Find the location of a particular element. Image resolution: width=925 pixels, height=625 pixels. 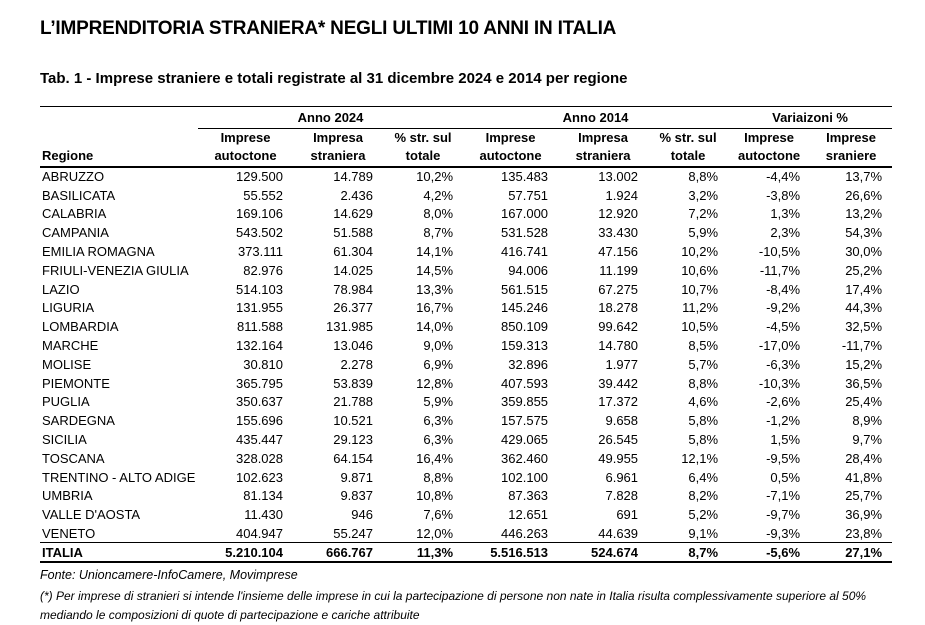

group-header-anno-2024: Anno 2024 is located at coordinates (331, 117).